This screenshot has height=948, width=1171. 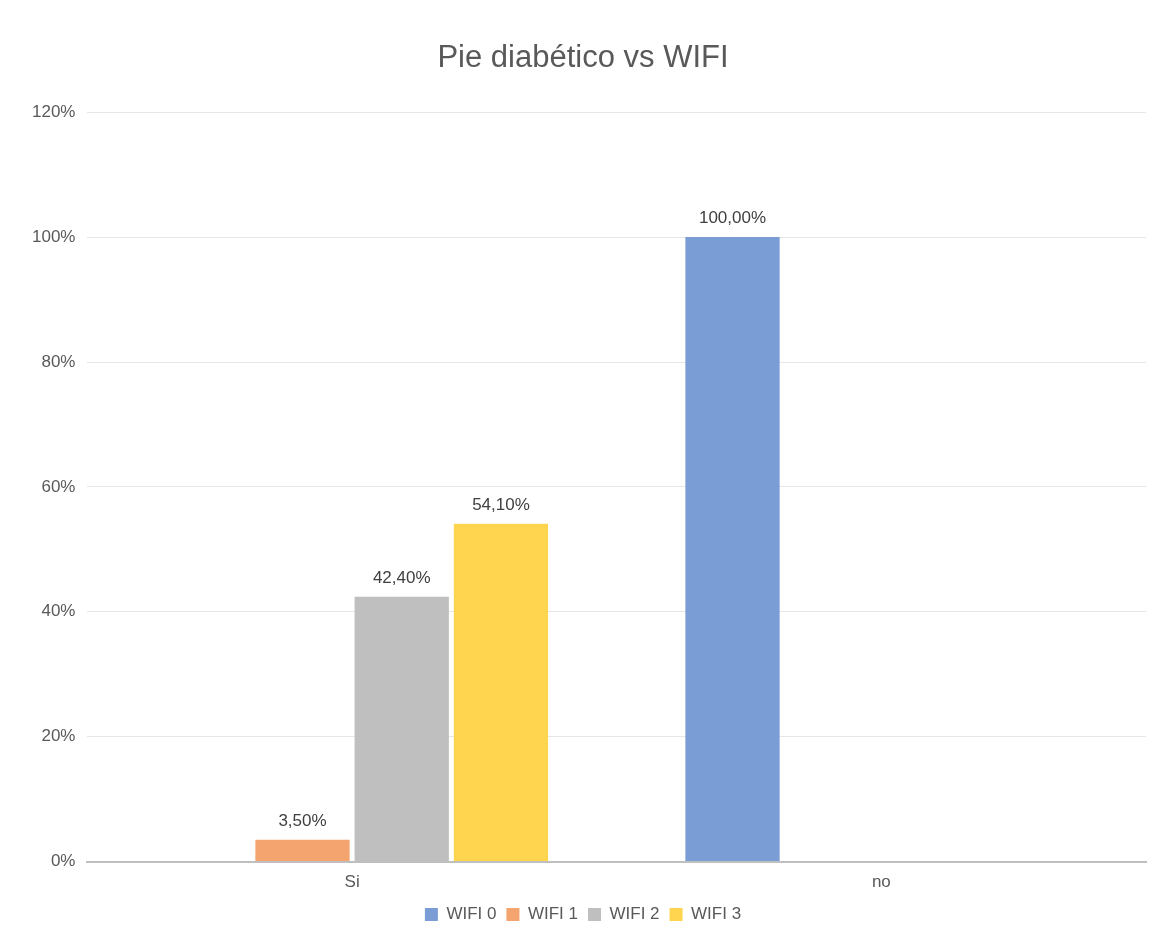 What do you see at coordinates (58, 736) in the screenshot?
I see `y-tick-label: 20%` at bounding box center [58, 736].